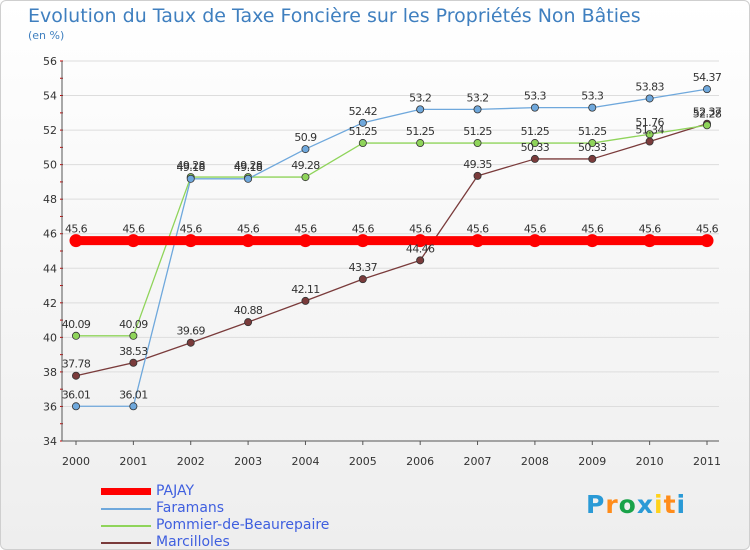 This screenshot has height=550, width=750. I want to click on data-label: 49.35, so click(477, 164).